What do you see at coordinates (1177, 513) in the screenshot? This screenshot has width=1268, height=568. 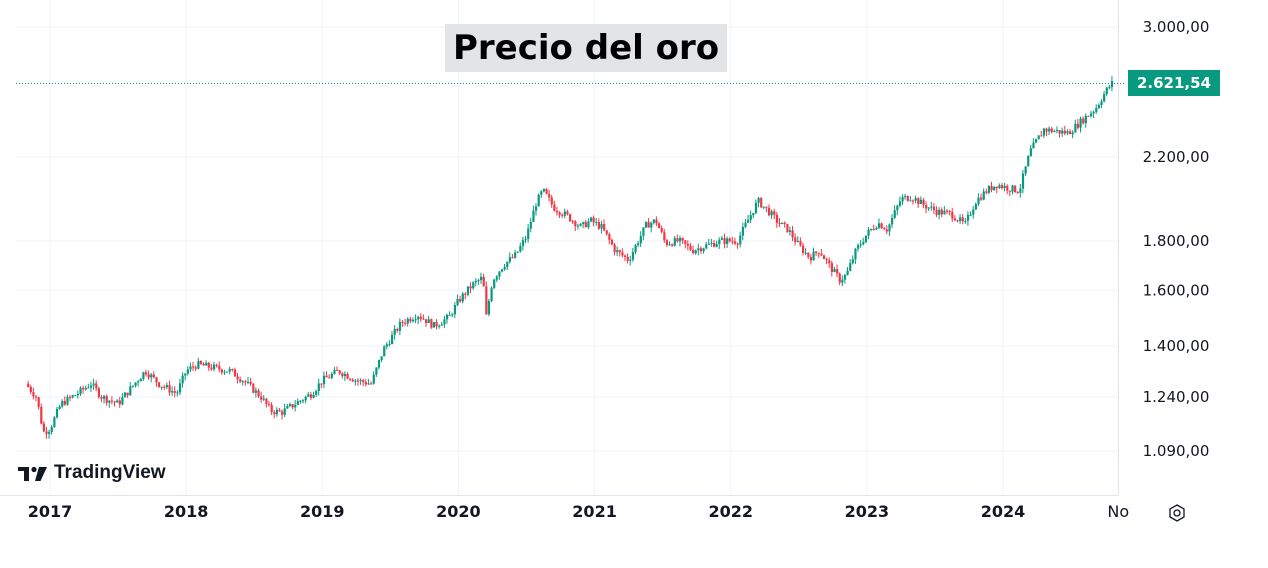 I see `gear-icon` at bounding box center [1177, 513].